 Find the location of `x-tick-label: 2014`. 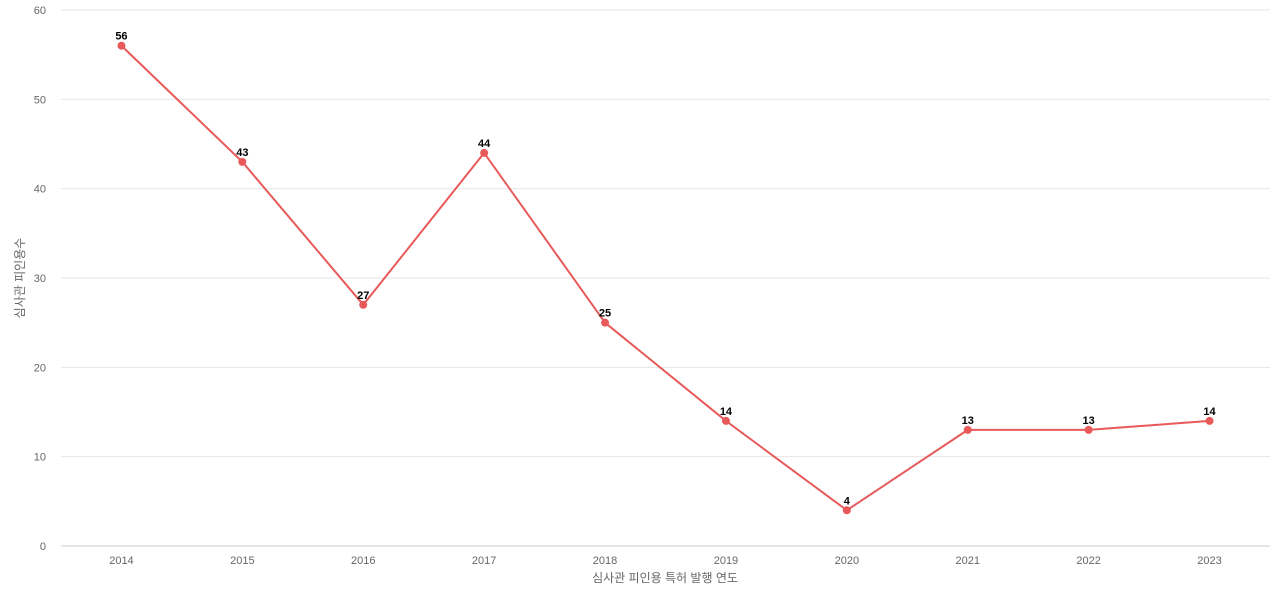

x-tick-label: 2014 is located at coordinates (121, 561).